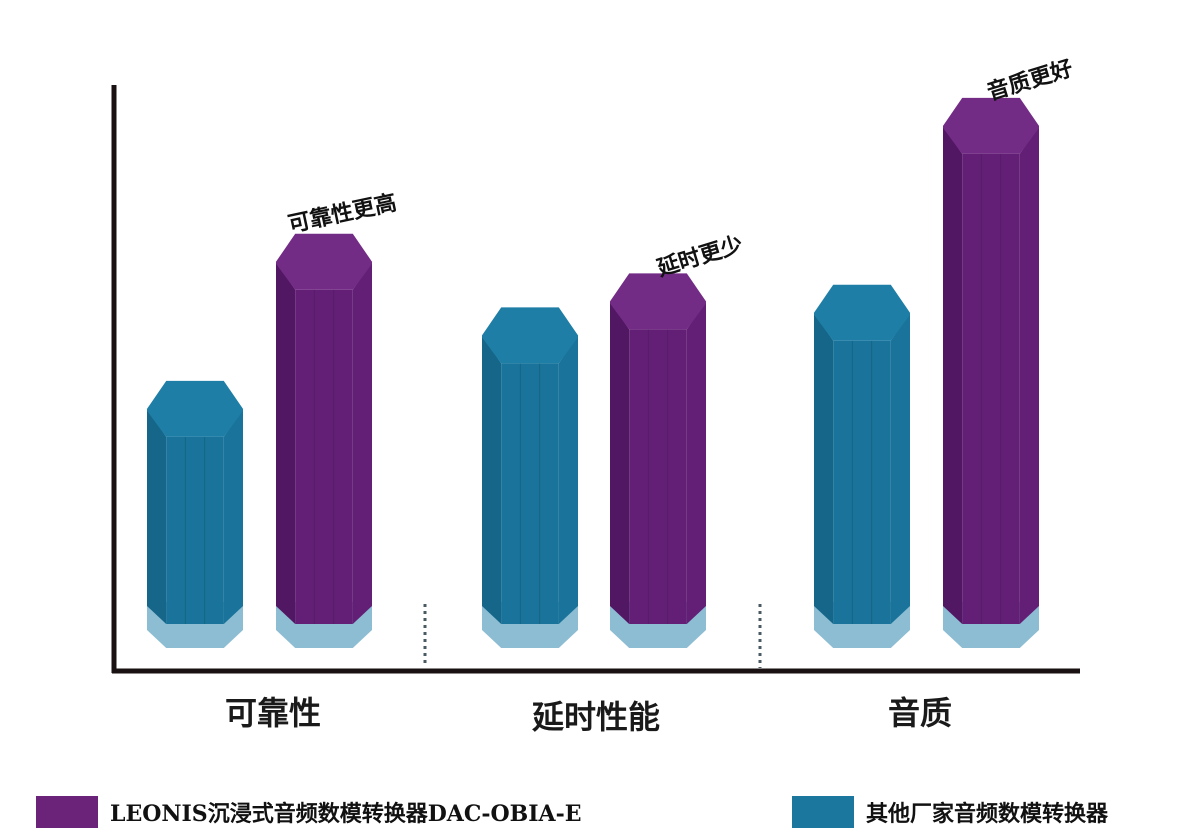  I want to click on category-label: 延时性能, so click(595, 717).